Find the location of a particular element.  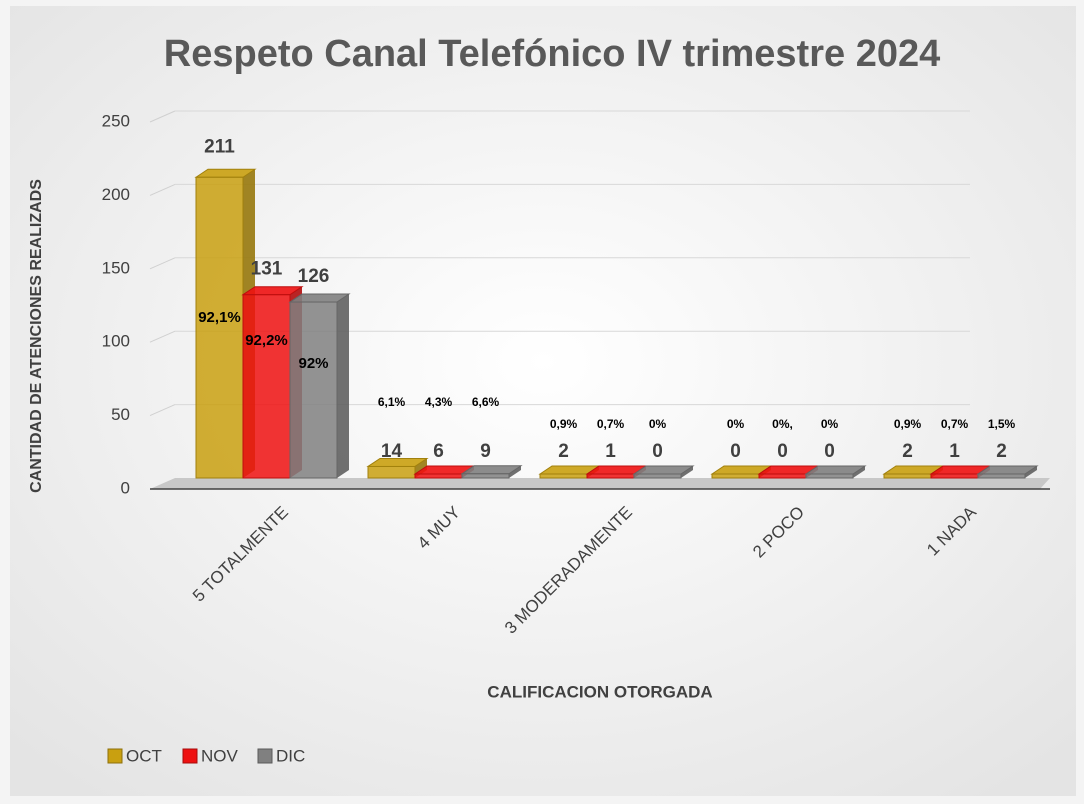

y-tick-label: 0 is located at coordinates (125, 487).